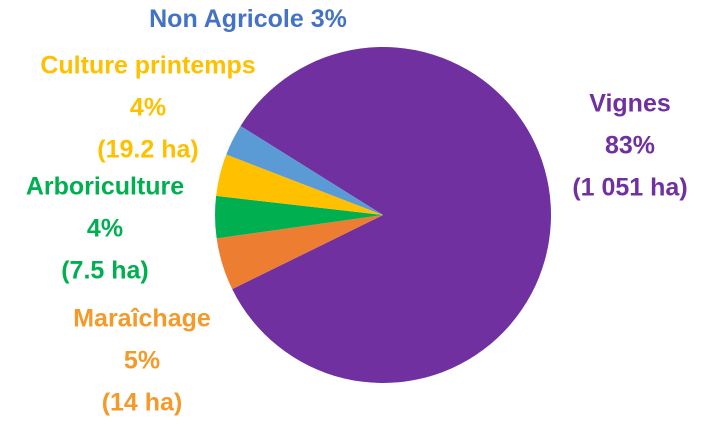  What do you see at coordinates (105, 187) in the screenshot?
I see `category-label: Arboriculture` at bounding box center [105, 187].